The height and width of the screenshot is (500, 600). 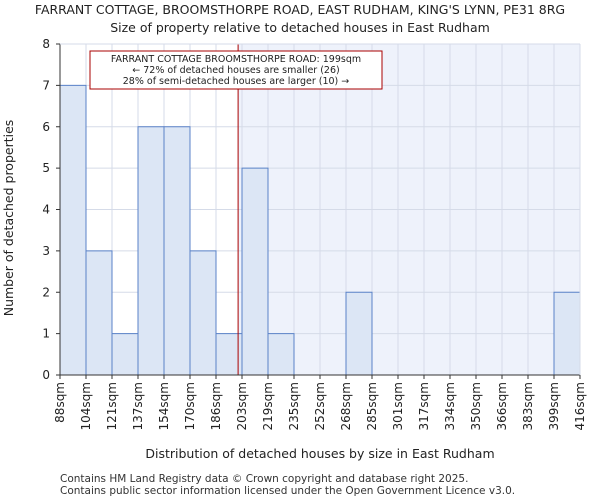 What do you see at coordinates (424, 406) in the screenshot?
I see `x-tick-label: 317sqm` at bounding box center [424, 406].